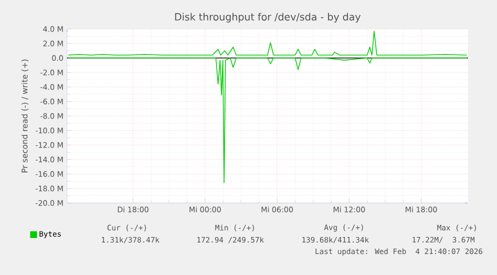  I want to click on chart-title: Disk throughput for /dev/sda - by day, so click(268, 17).